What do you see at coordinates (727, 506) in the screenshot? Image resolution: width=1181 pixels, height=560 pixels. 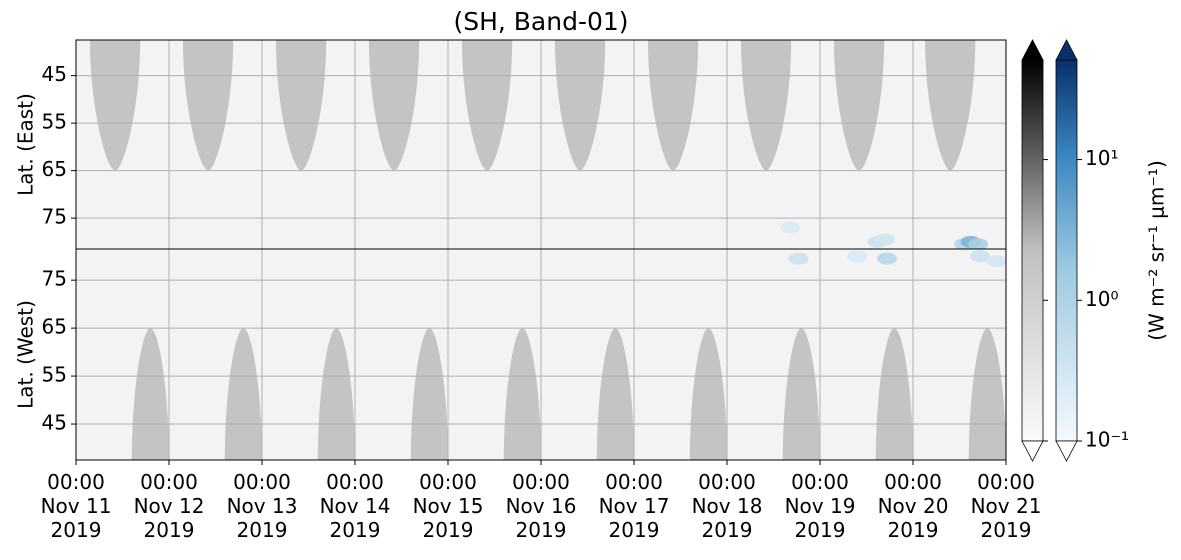 I see `x-tick-label: 00:00 Nov 18 2019` at bounding box center [727, 506].